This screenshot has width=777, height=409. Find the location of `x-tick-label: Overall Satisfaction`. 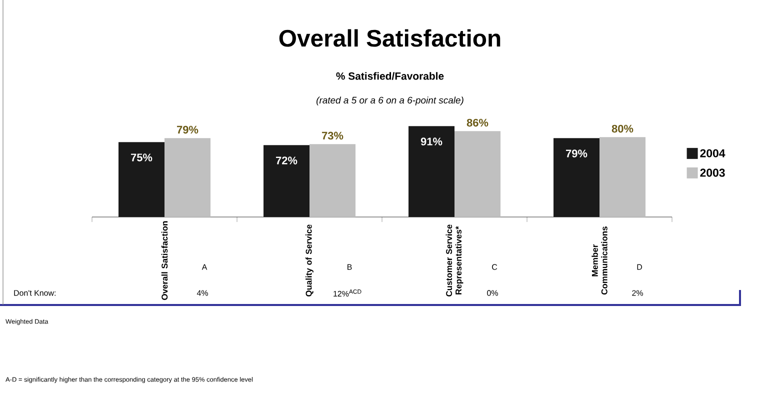

x-tick-label: Overall Satisfaction is located at coordinates (164, 260).